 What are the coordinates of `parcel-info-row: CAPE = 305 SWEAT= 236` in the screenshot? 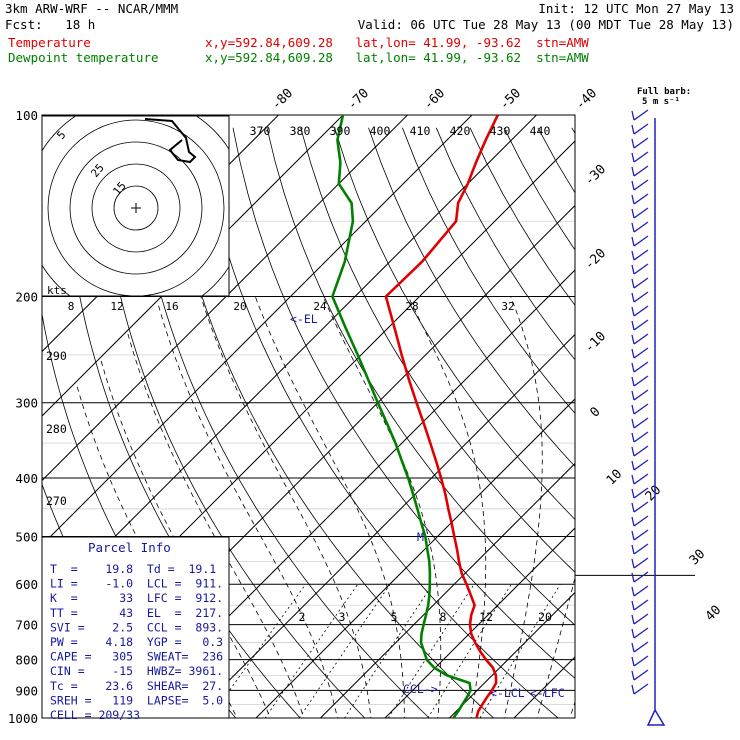 It's located at (136, 657).